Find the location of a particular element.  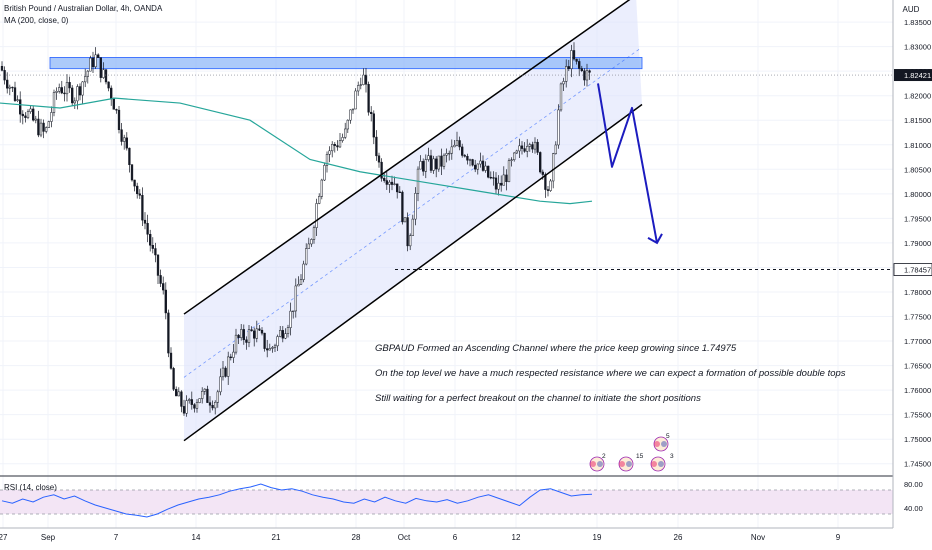

price-tick-label: 1.80000 is located at coordinates (917, 194).